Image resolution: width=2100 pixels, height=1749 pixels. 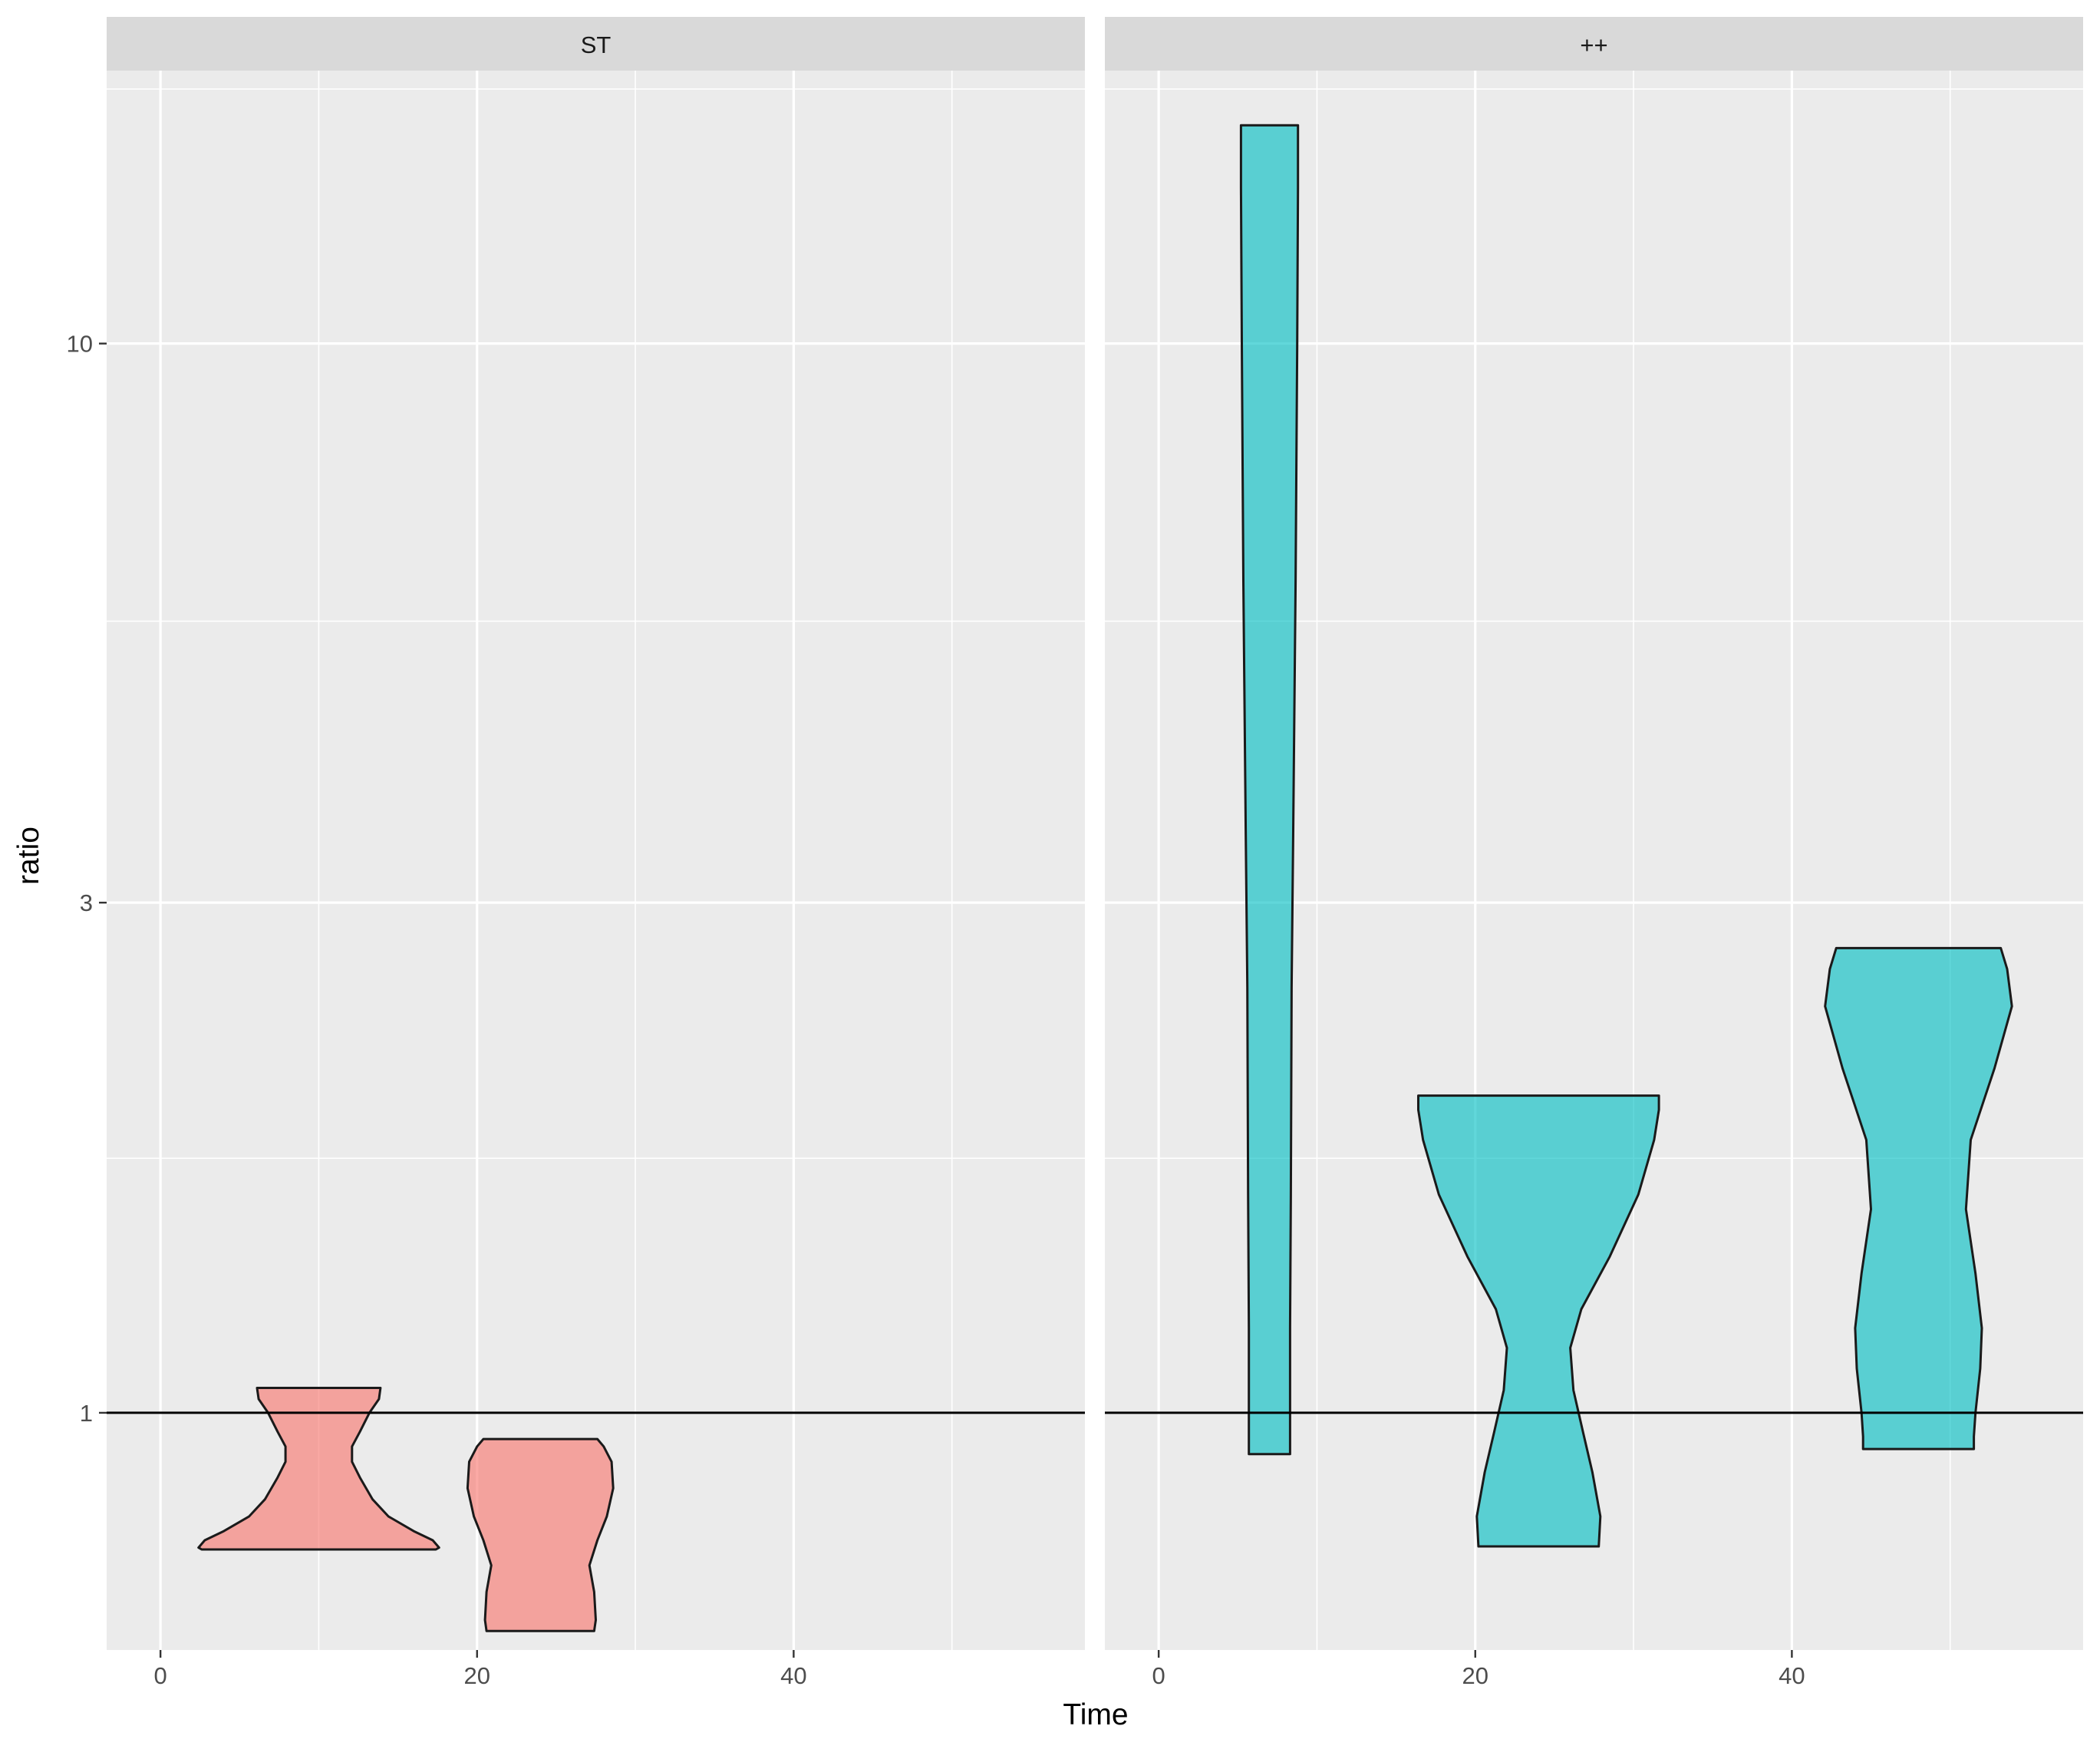 What do you see at coordinates (1538, 1321) in the screenshot?
I see `violin-++-2` at bounding box center [1538, 1321].